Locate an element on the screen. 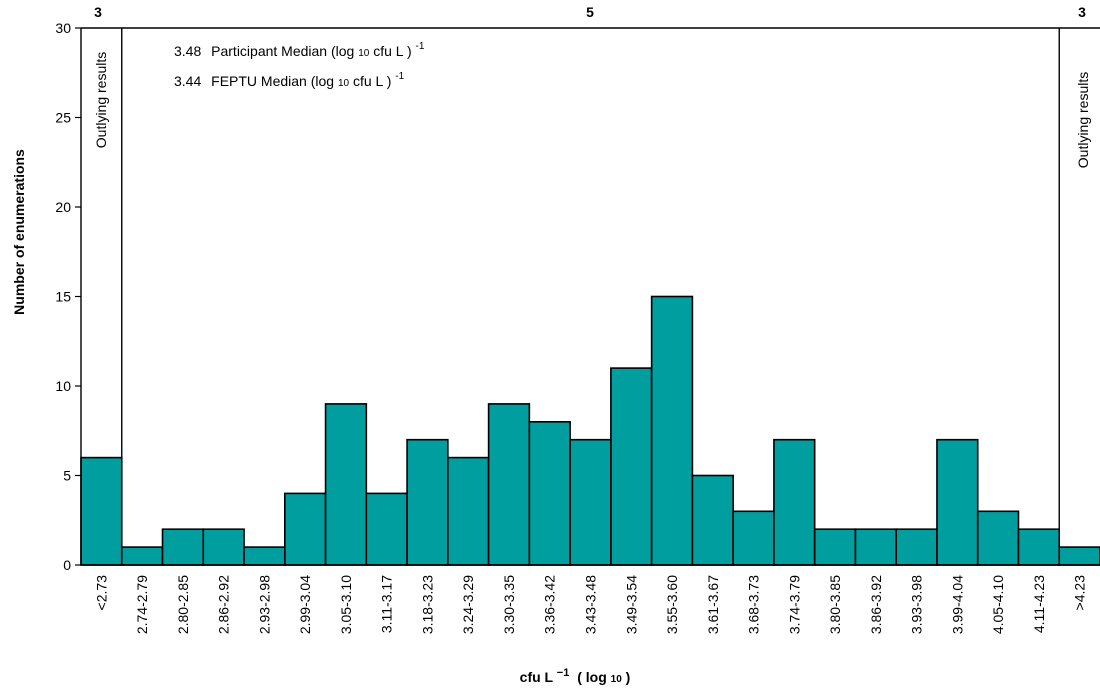 Image resolution: width=1100 pixels, height=689 pixels. bar-3.99-4.04 is located at coordinates (957, 502).